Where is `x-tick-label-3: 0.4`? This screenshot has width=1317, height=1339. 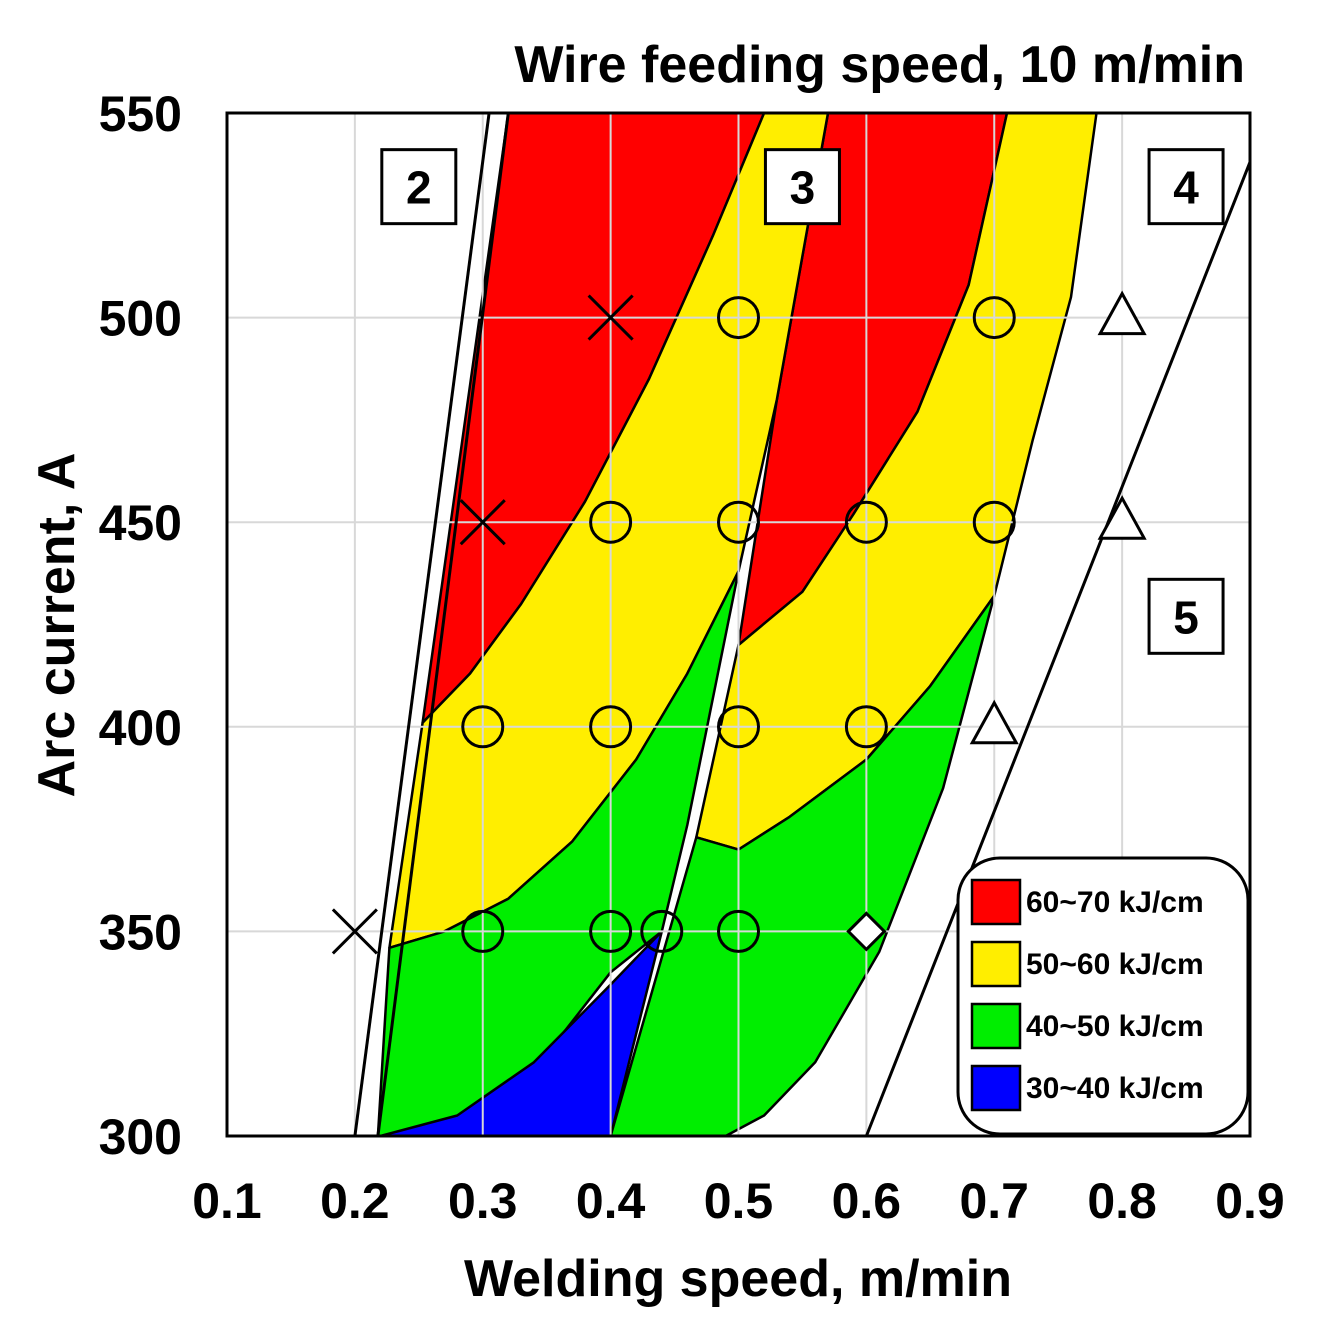 x-tick-label-3: 0.4 is located at coordinates (611, 1201).